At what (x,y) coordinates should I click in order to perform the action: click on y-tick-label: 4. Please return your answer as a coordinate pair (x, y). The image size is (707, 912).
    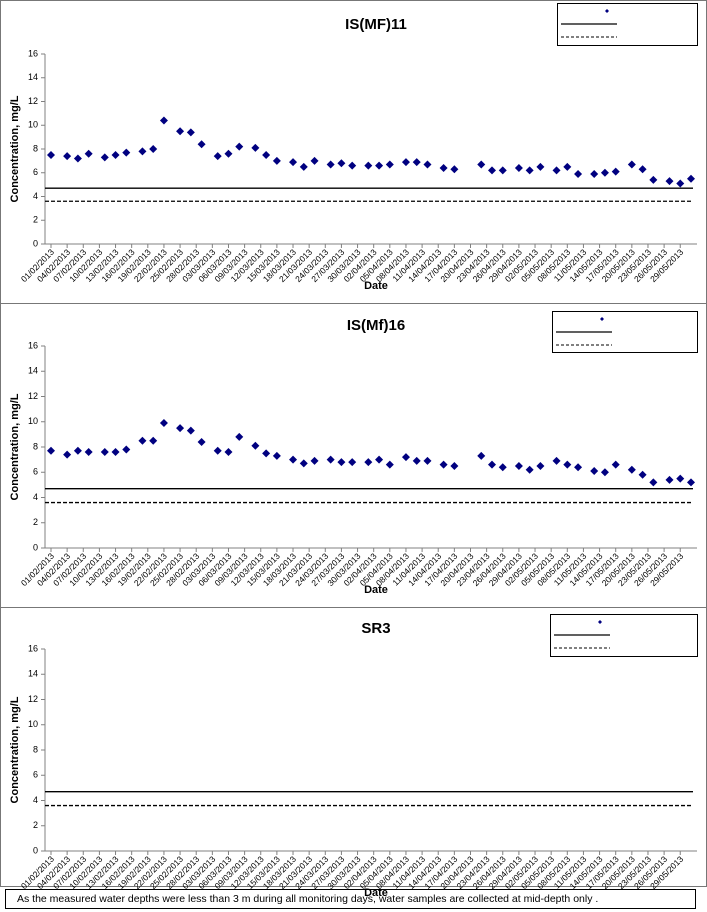
    Looking at the image, I should click on (35, 497).